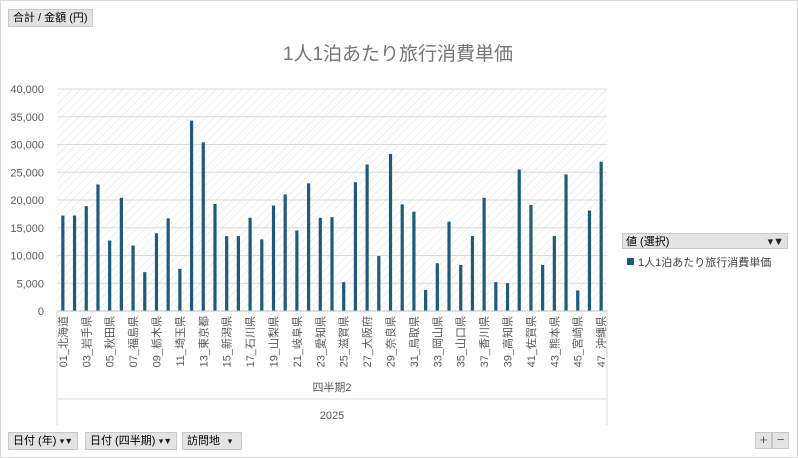 This screenshot has width=798, height=458. I want to click on year-field-button: 日付 (年) ▾▼, so click(43, 441).